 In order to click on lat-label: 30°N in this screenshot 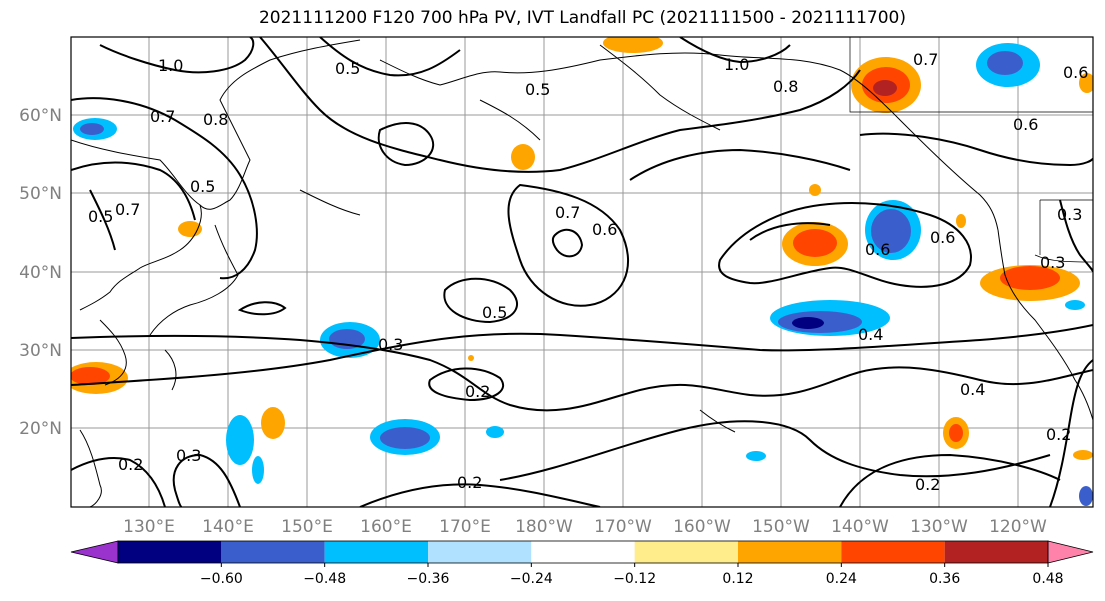, I will do `click(40, 351)`.